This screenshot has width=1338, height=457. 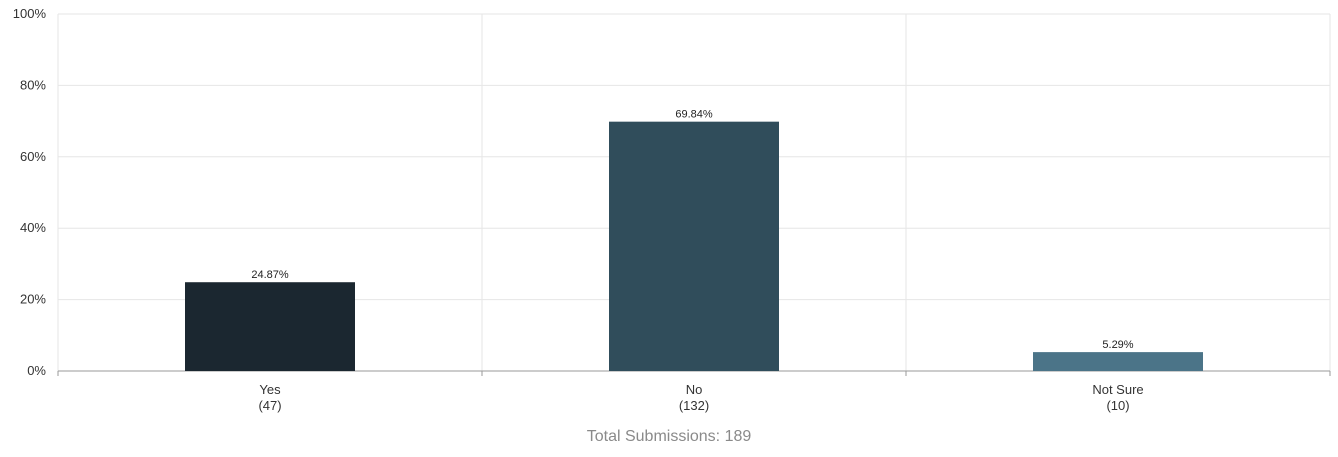 What do you see at coordinates (269, 405) in the screenshot?
I see `x-category-count: (47)` at bounding box center [269, 405].